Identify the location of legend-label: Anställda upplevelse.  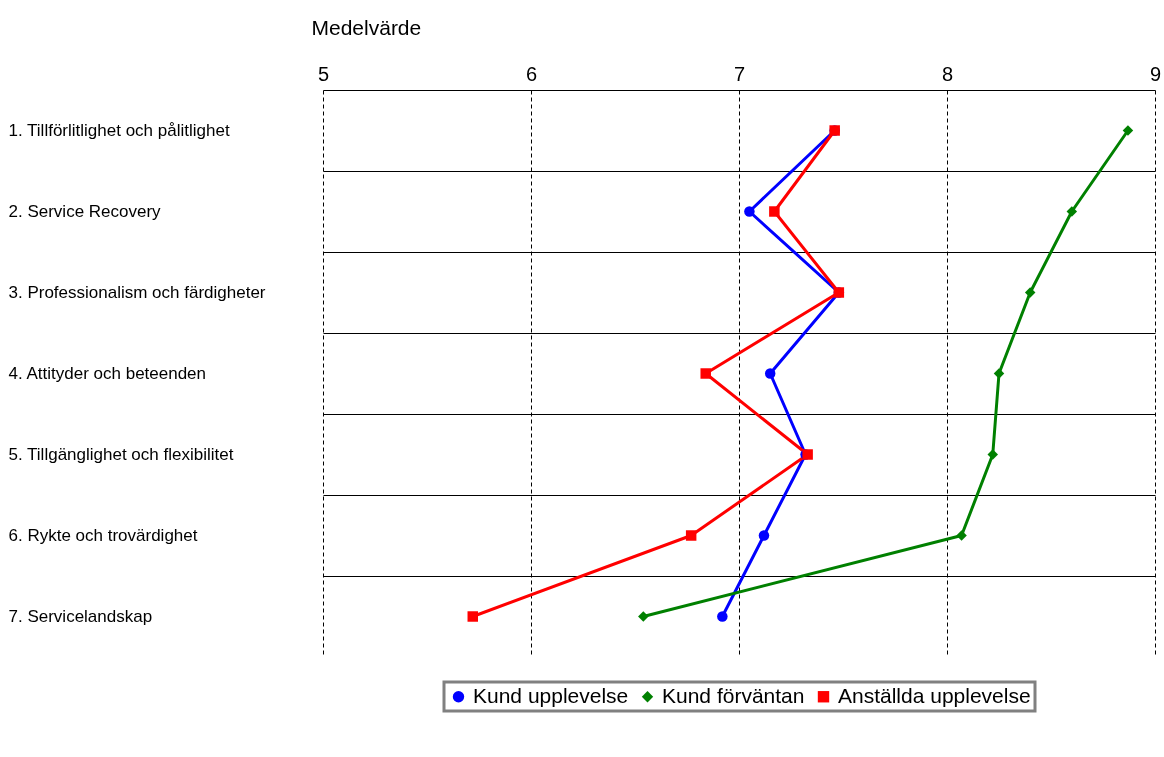
(934, 695).